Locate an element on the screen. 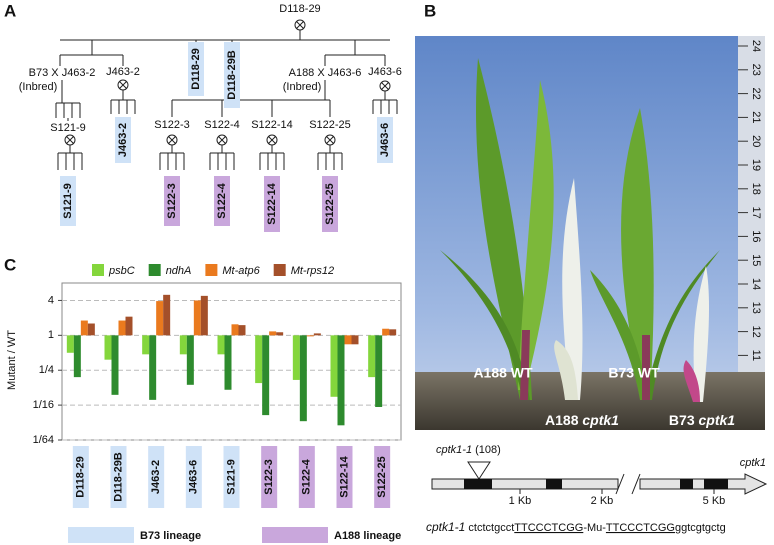  scale-label: 2 Kb is located at coordinates (602, 501).